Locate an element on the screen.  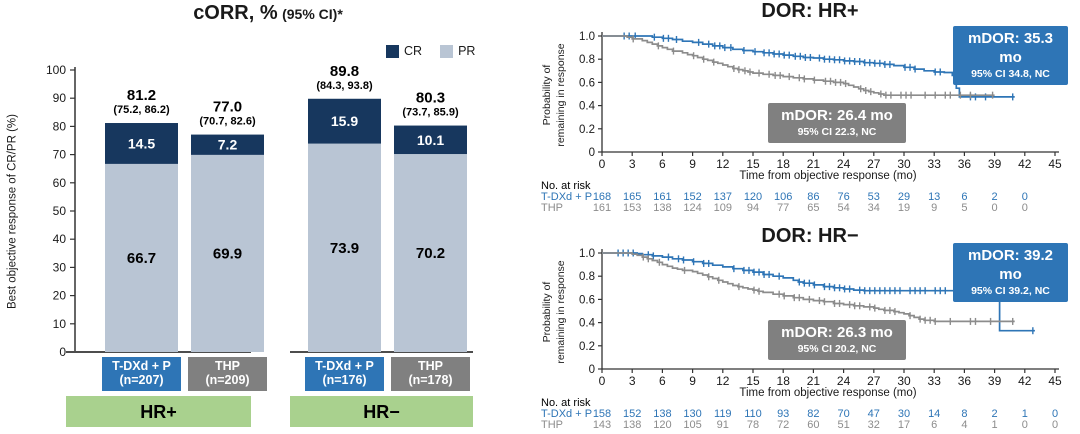
at-risk-value: 29 is located at coordinates (904, 197).